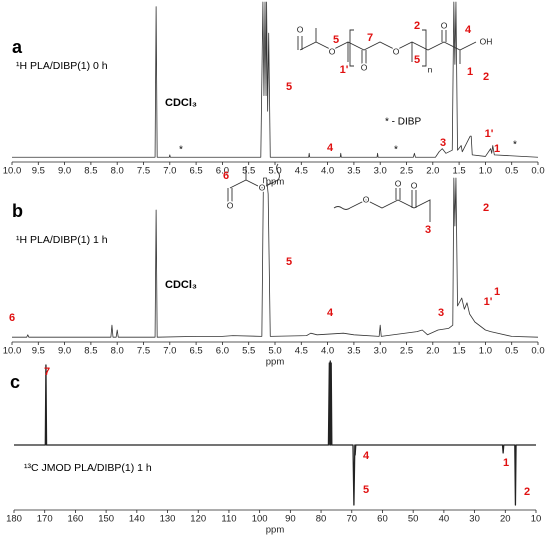 The image size is (550, 537). I want to click on x-tick-label: 180, so click(14, 519).